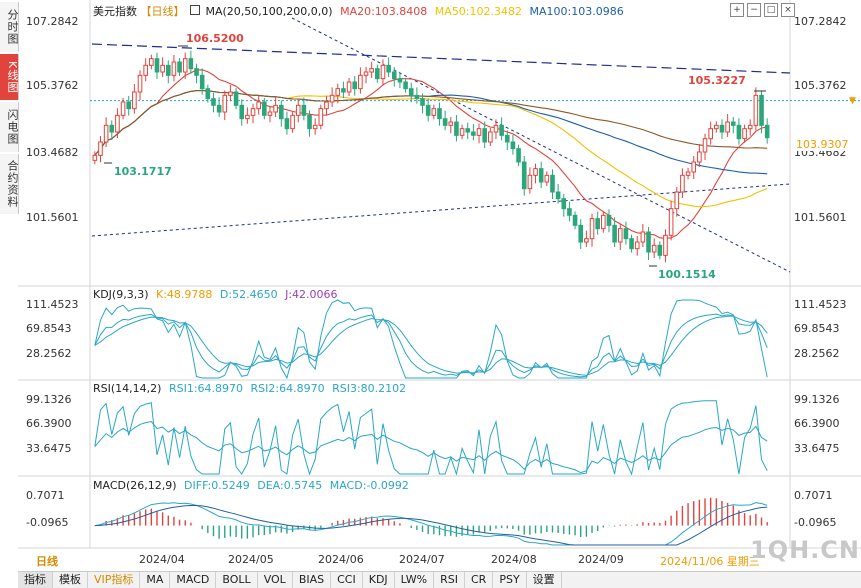 The width and height of the screenshot is (861, 588). I want to click on indicator-tab: 模板, so click(70, 580).